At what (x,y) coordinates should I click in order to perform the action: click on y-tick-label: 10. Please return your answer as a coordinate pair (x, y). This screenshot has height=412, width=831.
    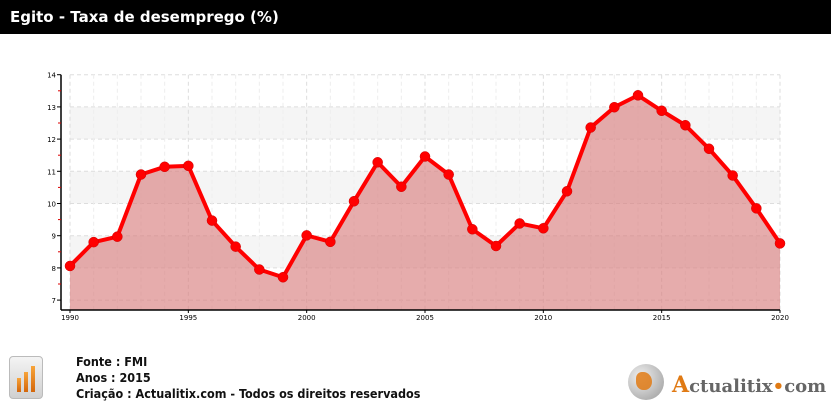
    Looking at the image, I should click on (51, 205).